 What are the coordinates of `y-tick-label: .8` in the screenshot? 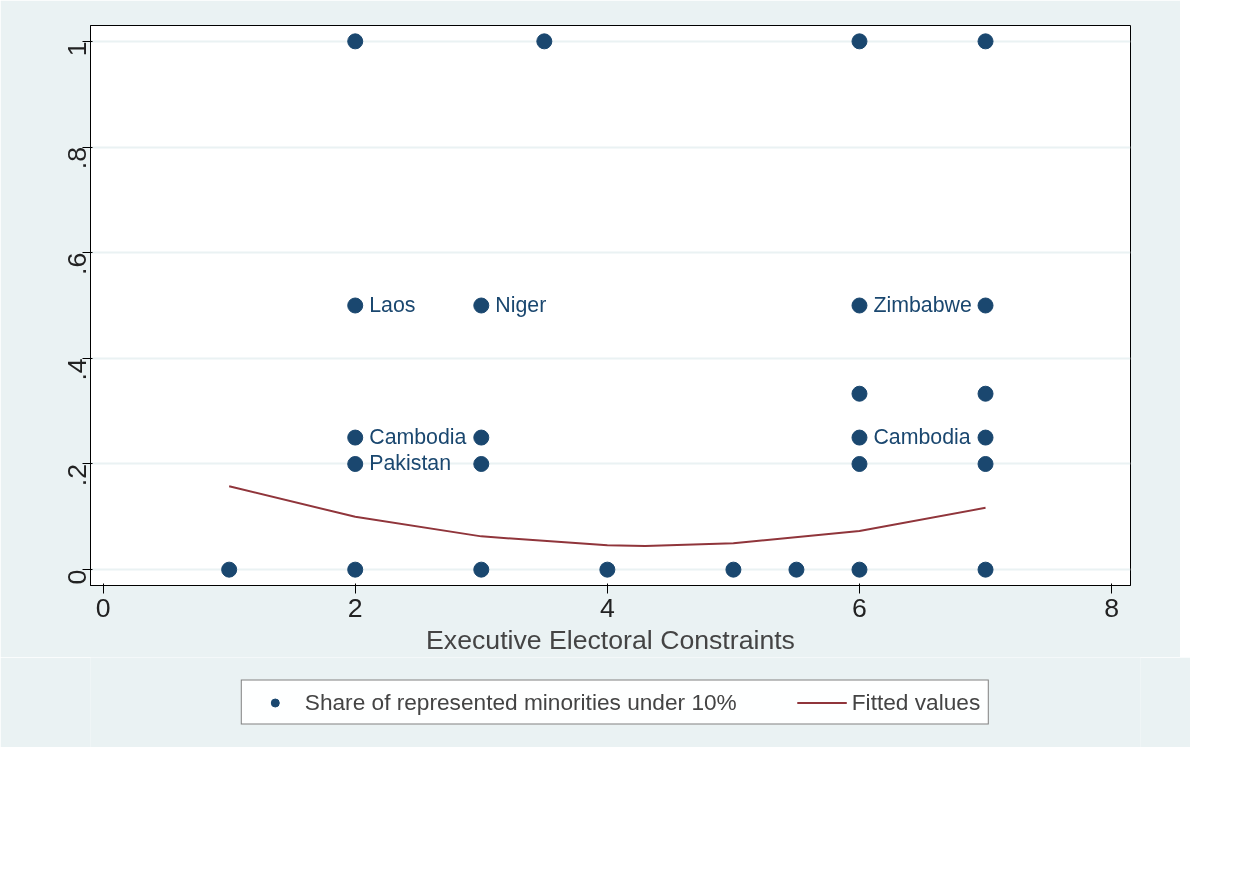 It's located at (77, 158).